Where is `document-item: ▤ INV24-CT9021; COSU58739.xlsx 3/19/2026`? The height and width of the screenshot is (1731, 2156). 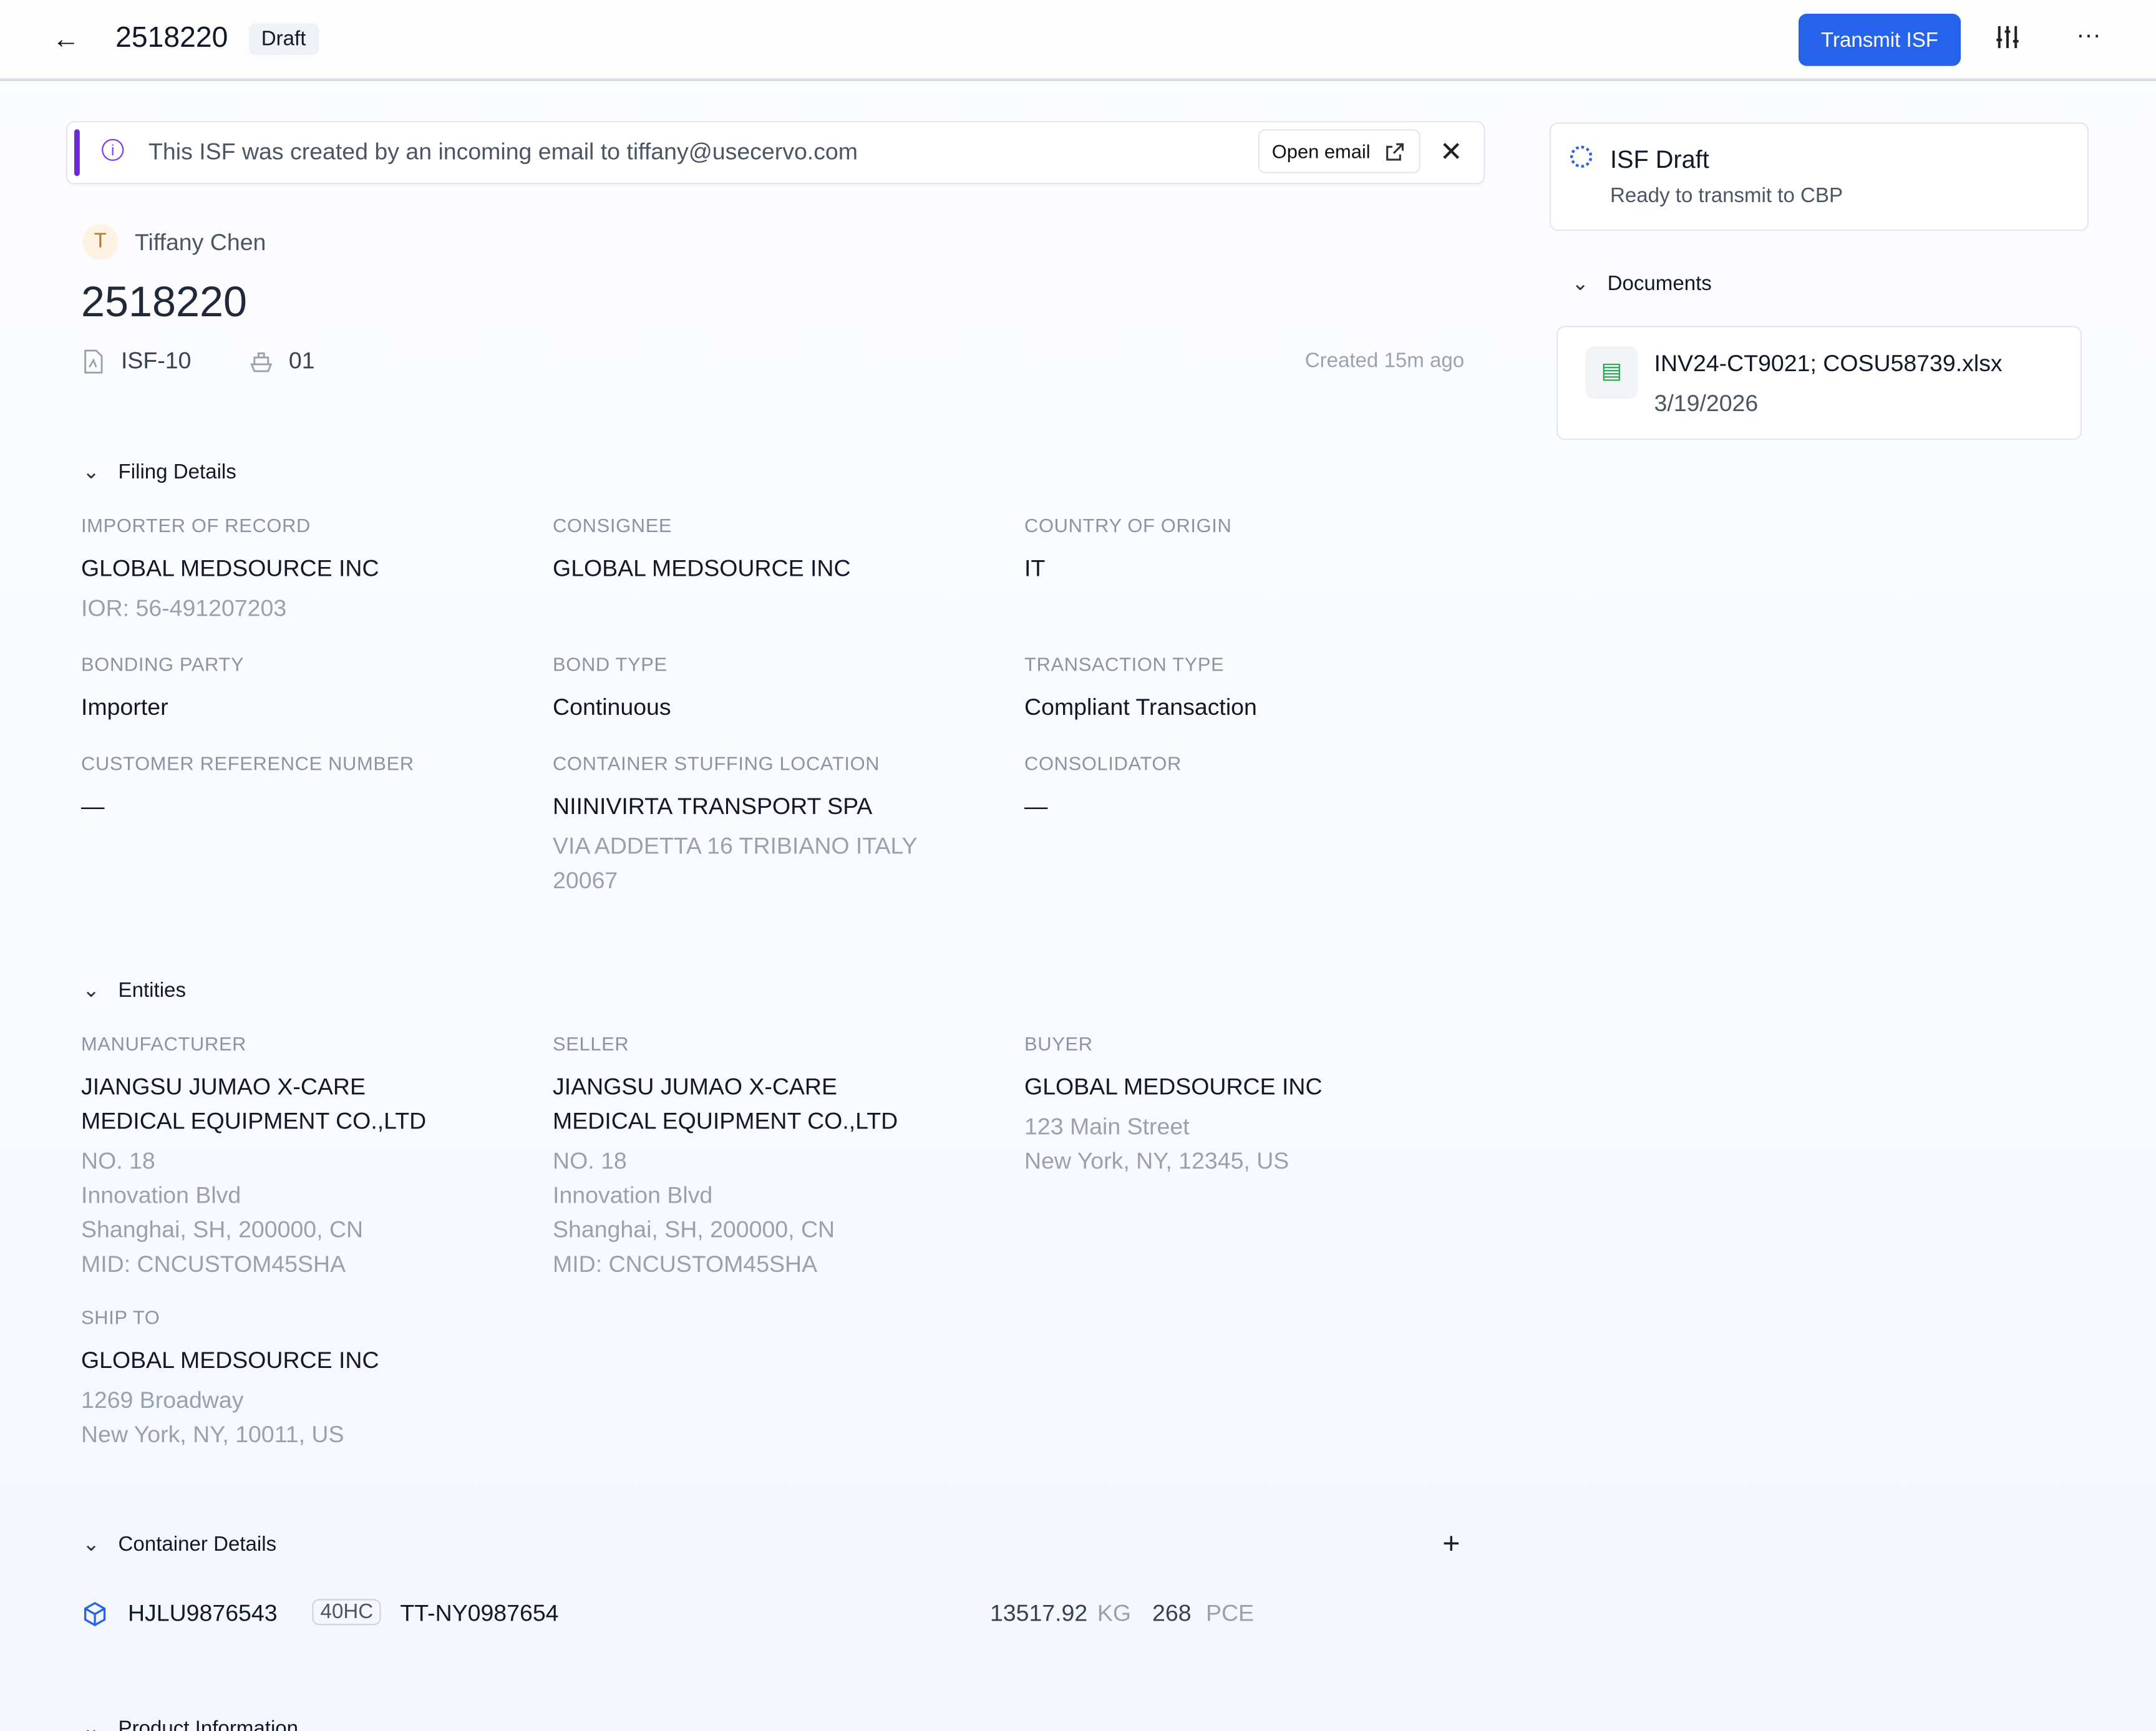
document-item: ▤ INV24-CT9021; COSU58739.xlsx 3/19/2026 is located at coordinates (1819, 383).